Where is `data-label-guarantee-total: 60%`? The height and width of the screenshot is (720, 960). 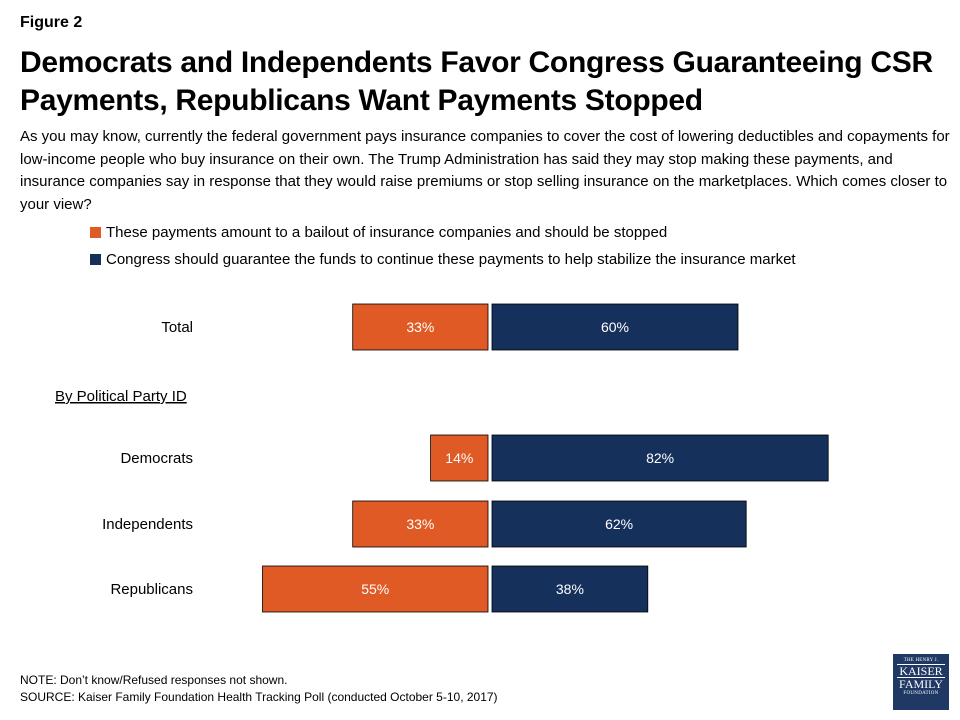 data-label-guarantee-total: 60% is located at coordinates (615, 327).